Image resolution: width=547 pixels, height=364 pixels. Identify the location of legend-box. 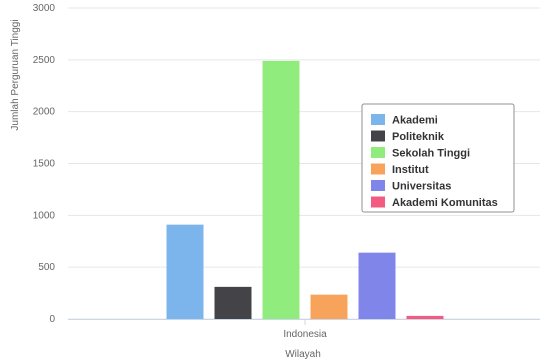
(438, 158).